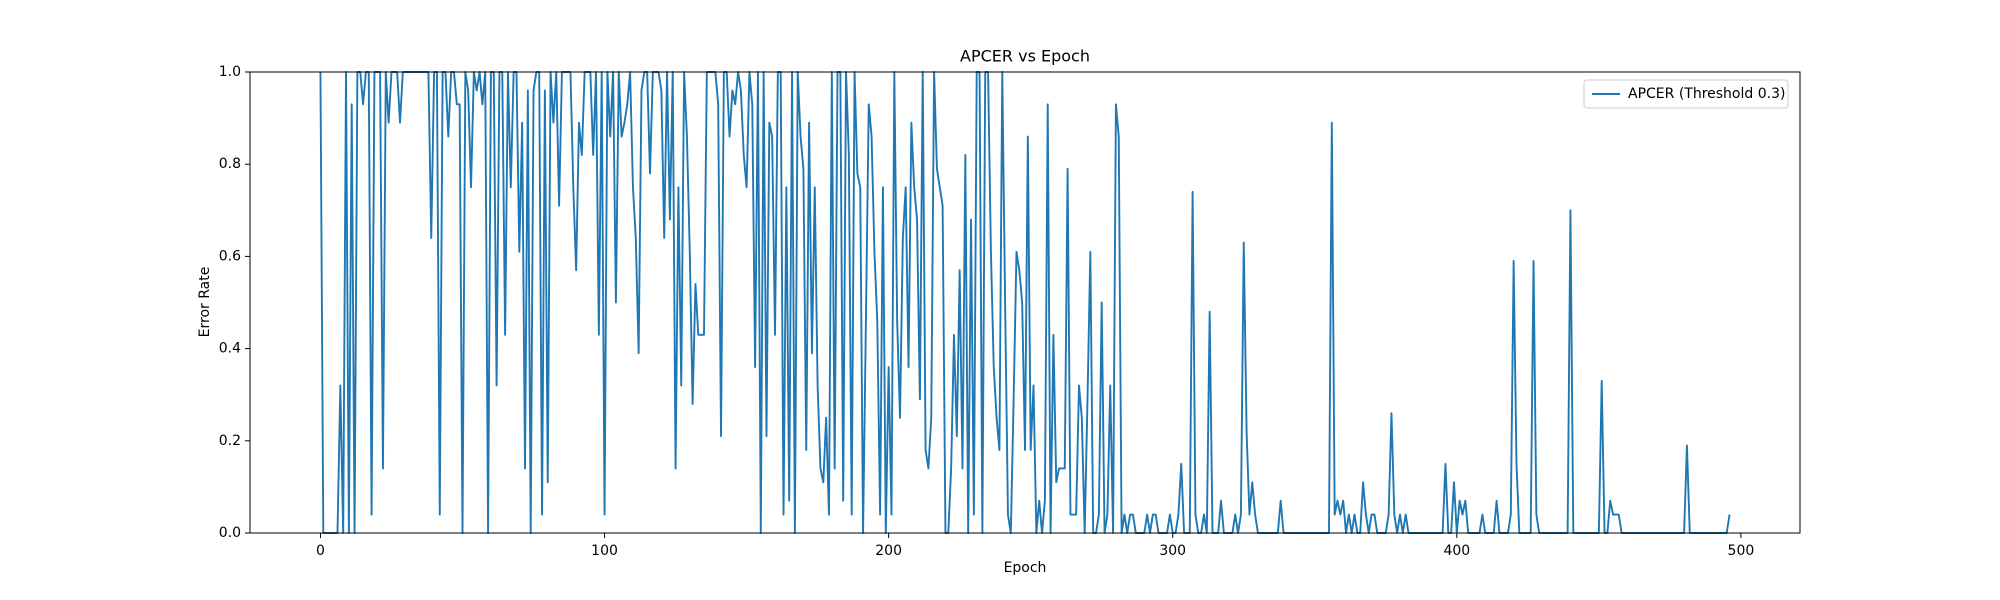 This screenshot has height=600, width=2000. What do you see at coordinates (230, 164) in the screenshot?
I see `y-tick-label: 0.8` at bounding box center [230, 164].